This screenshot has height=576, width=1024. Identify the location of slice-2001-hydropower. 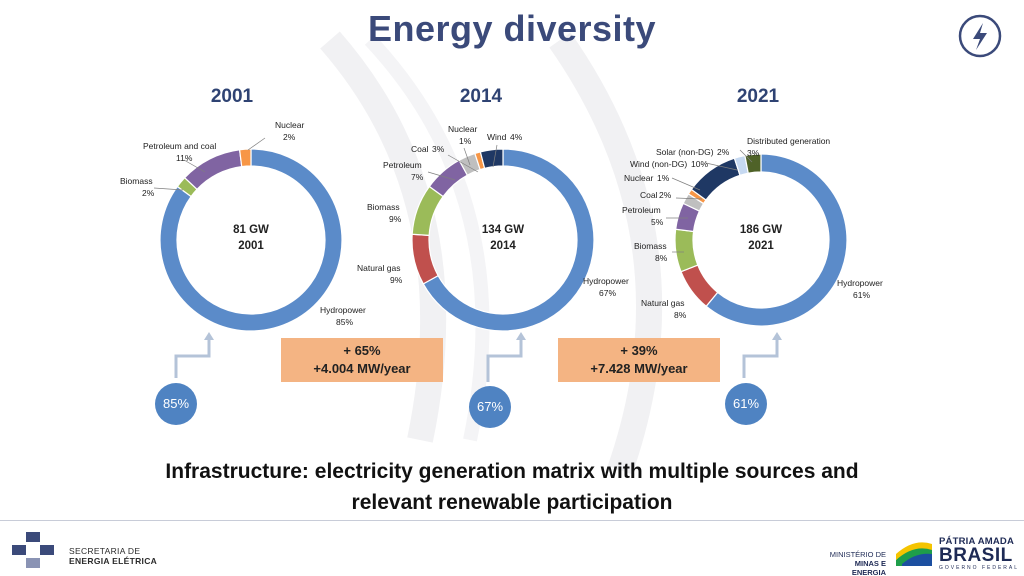
(251, 240).